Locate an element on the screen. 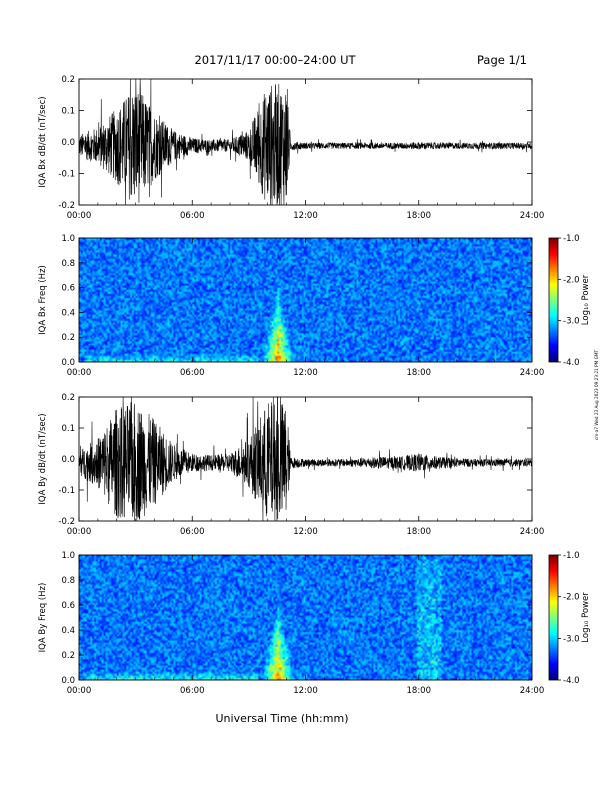 The width and height of the screenshot is (612, 792). y-axis-label: IQA Bx Freq (Hz) is located at coordinates (43, 300).